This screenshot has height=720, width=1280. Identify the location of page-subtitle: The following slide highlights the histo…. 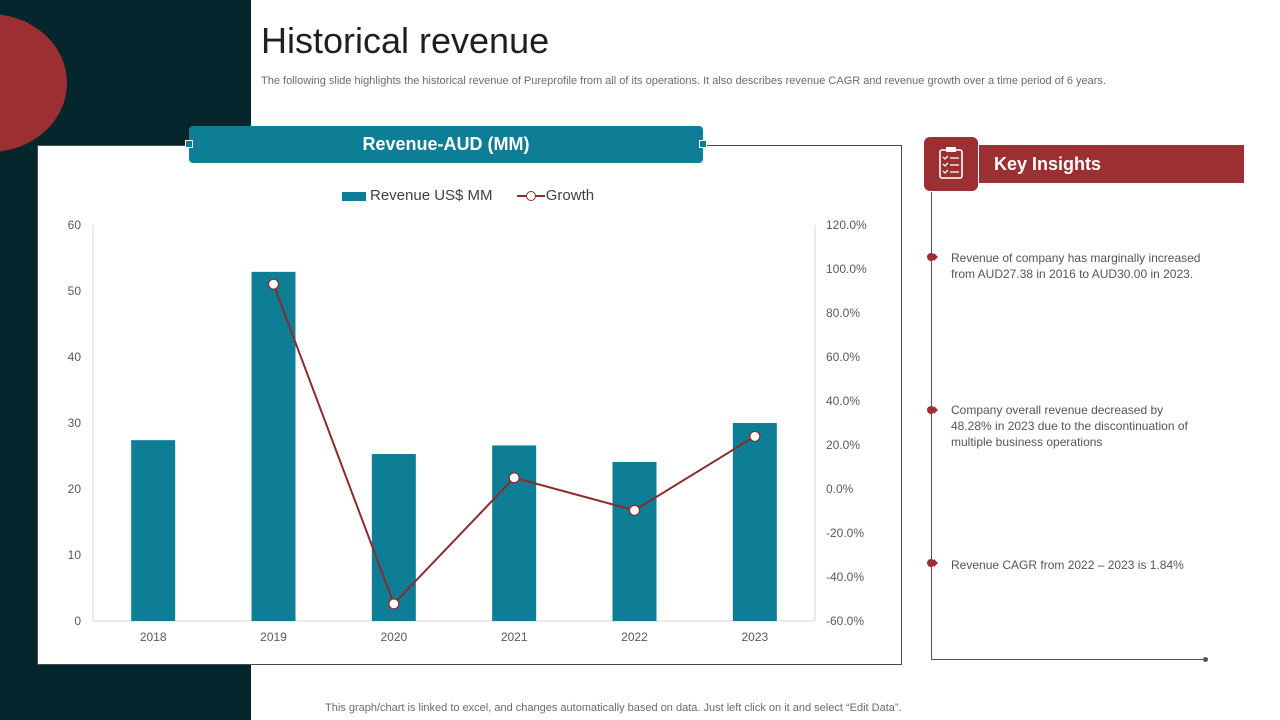
(683, 81).